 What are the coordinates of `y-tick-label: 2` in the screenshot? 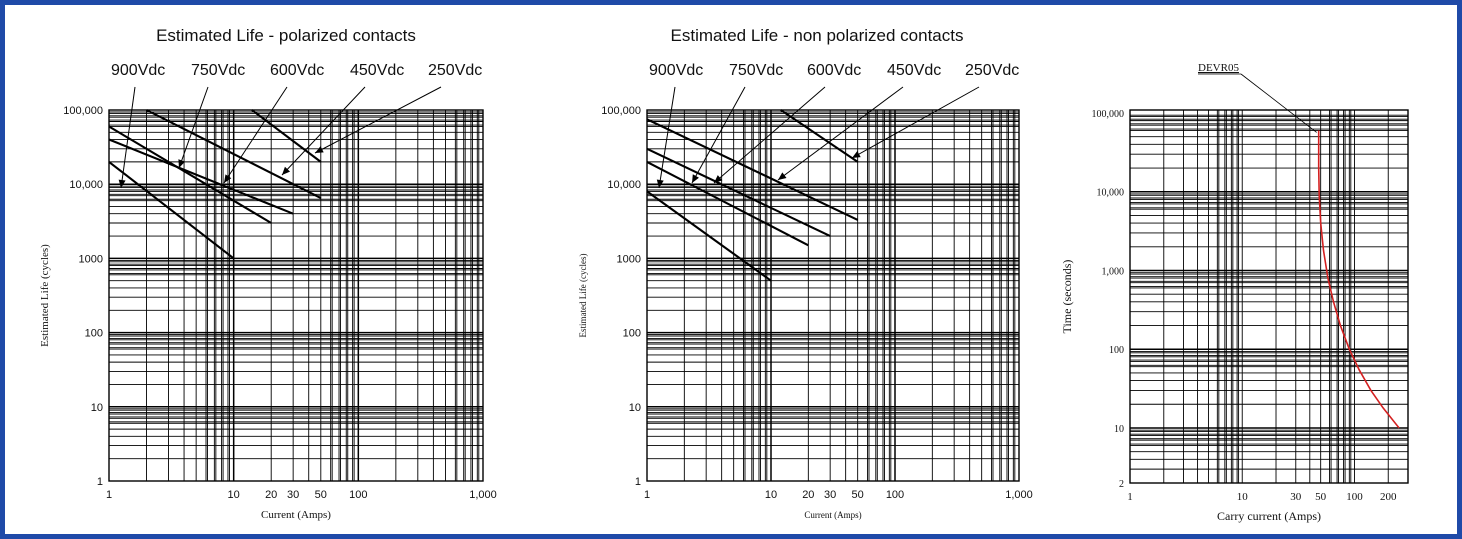 It's located at (1121, 484).